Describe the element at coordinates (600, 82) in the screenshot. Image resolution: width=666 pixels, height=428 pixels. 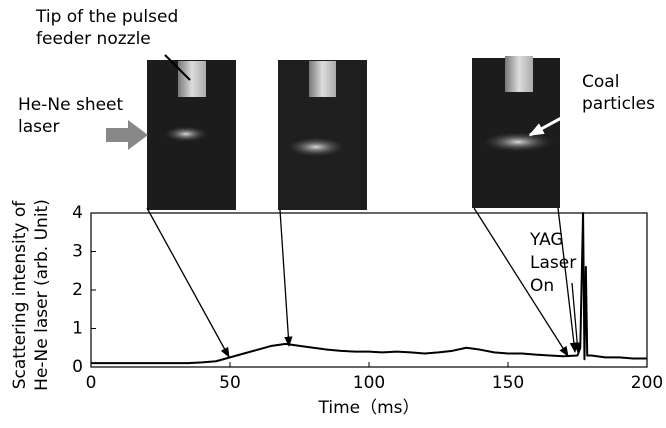
I see `annotation: Coal` at that location.